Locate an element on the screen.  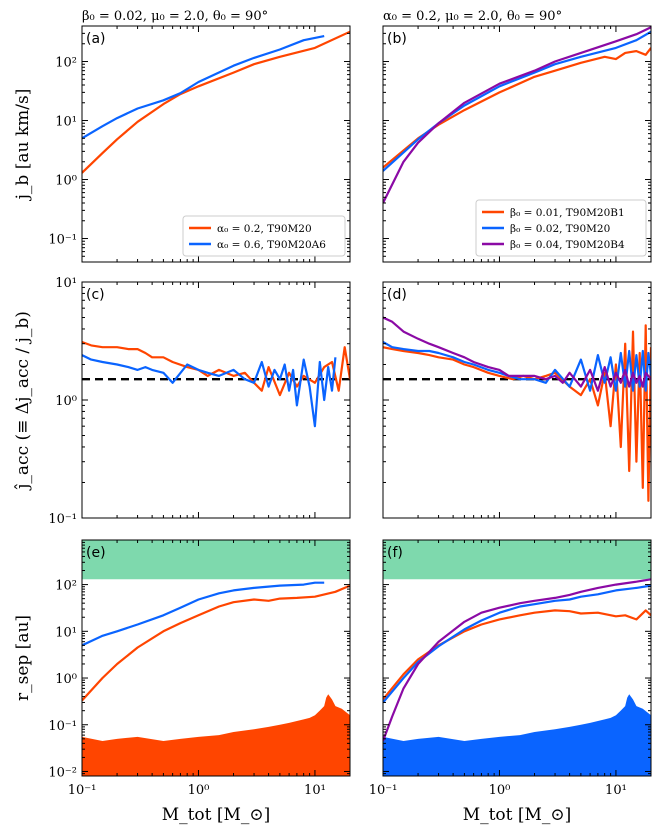
legend-label: β₀ = 0.04, T90M20B4 is located at coordinates (567, 245).